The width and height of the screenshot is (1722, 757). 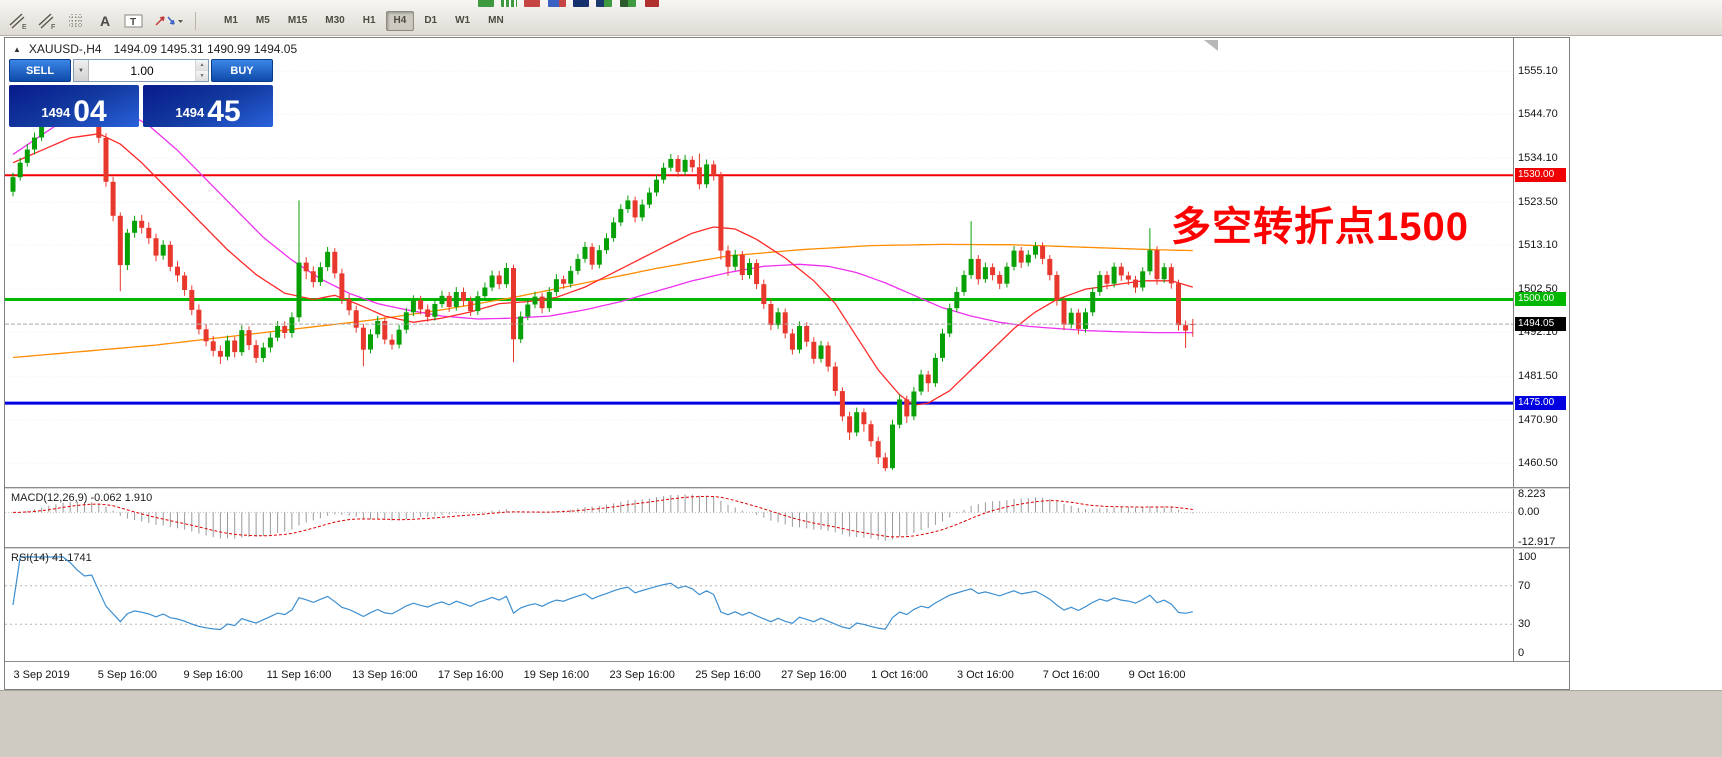 I want to click on timeframe-button-mn: MN, so click(x=496, y=20).